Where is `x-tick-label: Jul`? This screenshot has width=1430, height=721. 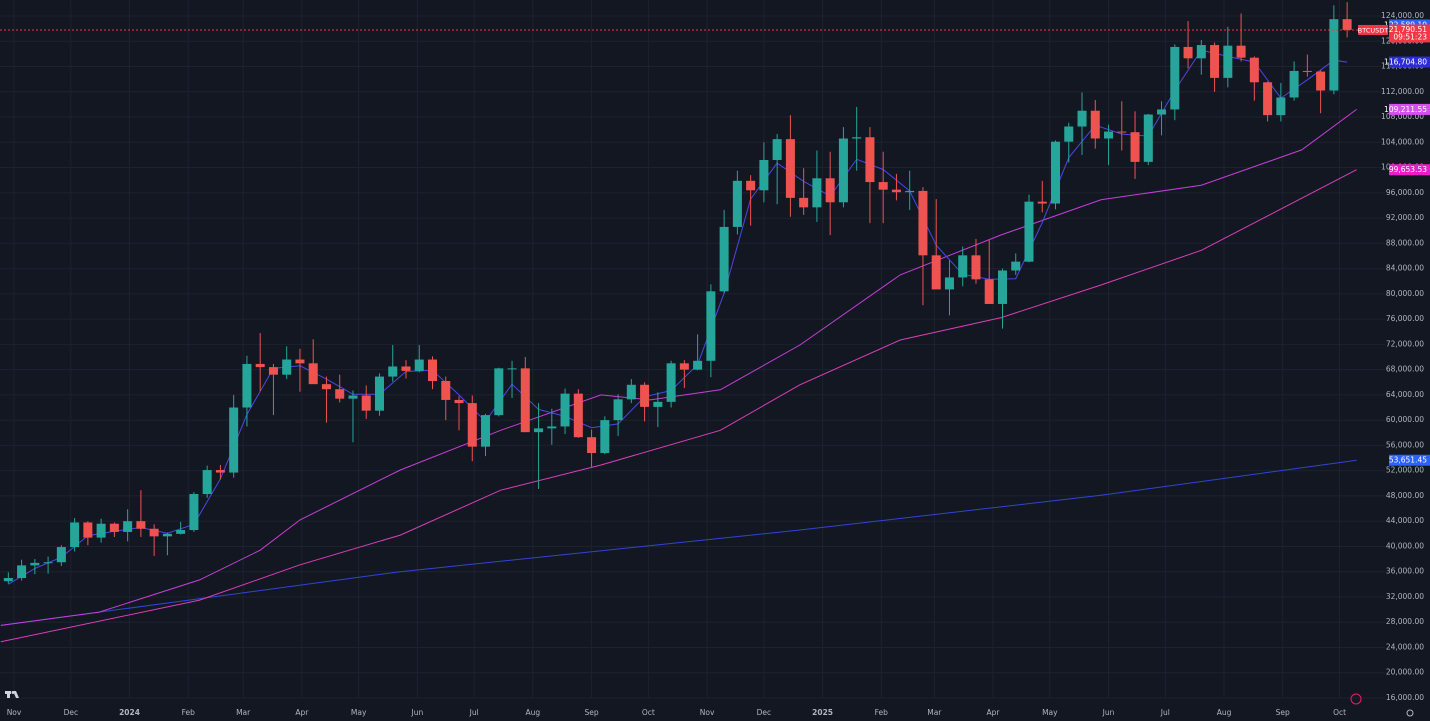
x-tick-label: Jul is located at coordinates (1165, 712).